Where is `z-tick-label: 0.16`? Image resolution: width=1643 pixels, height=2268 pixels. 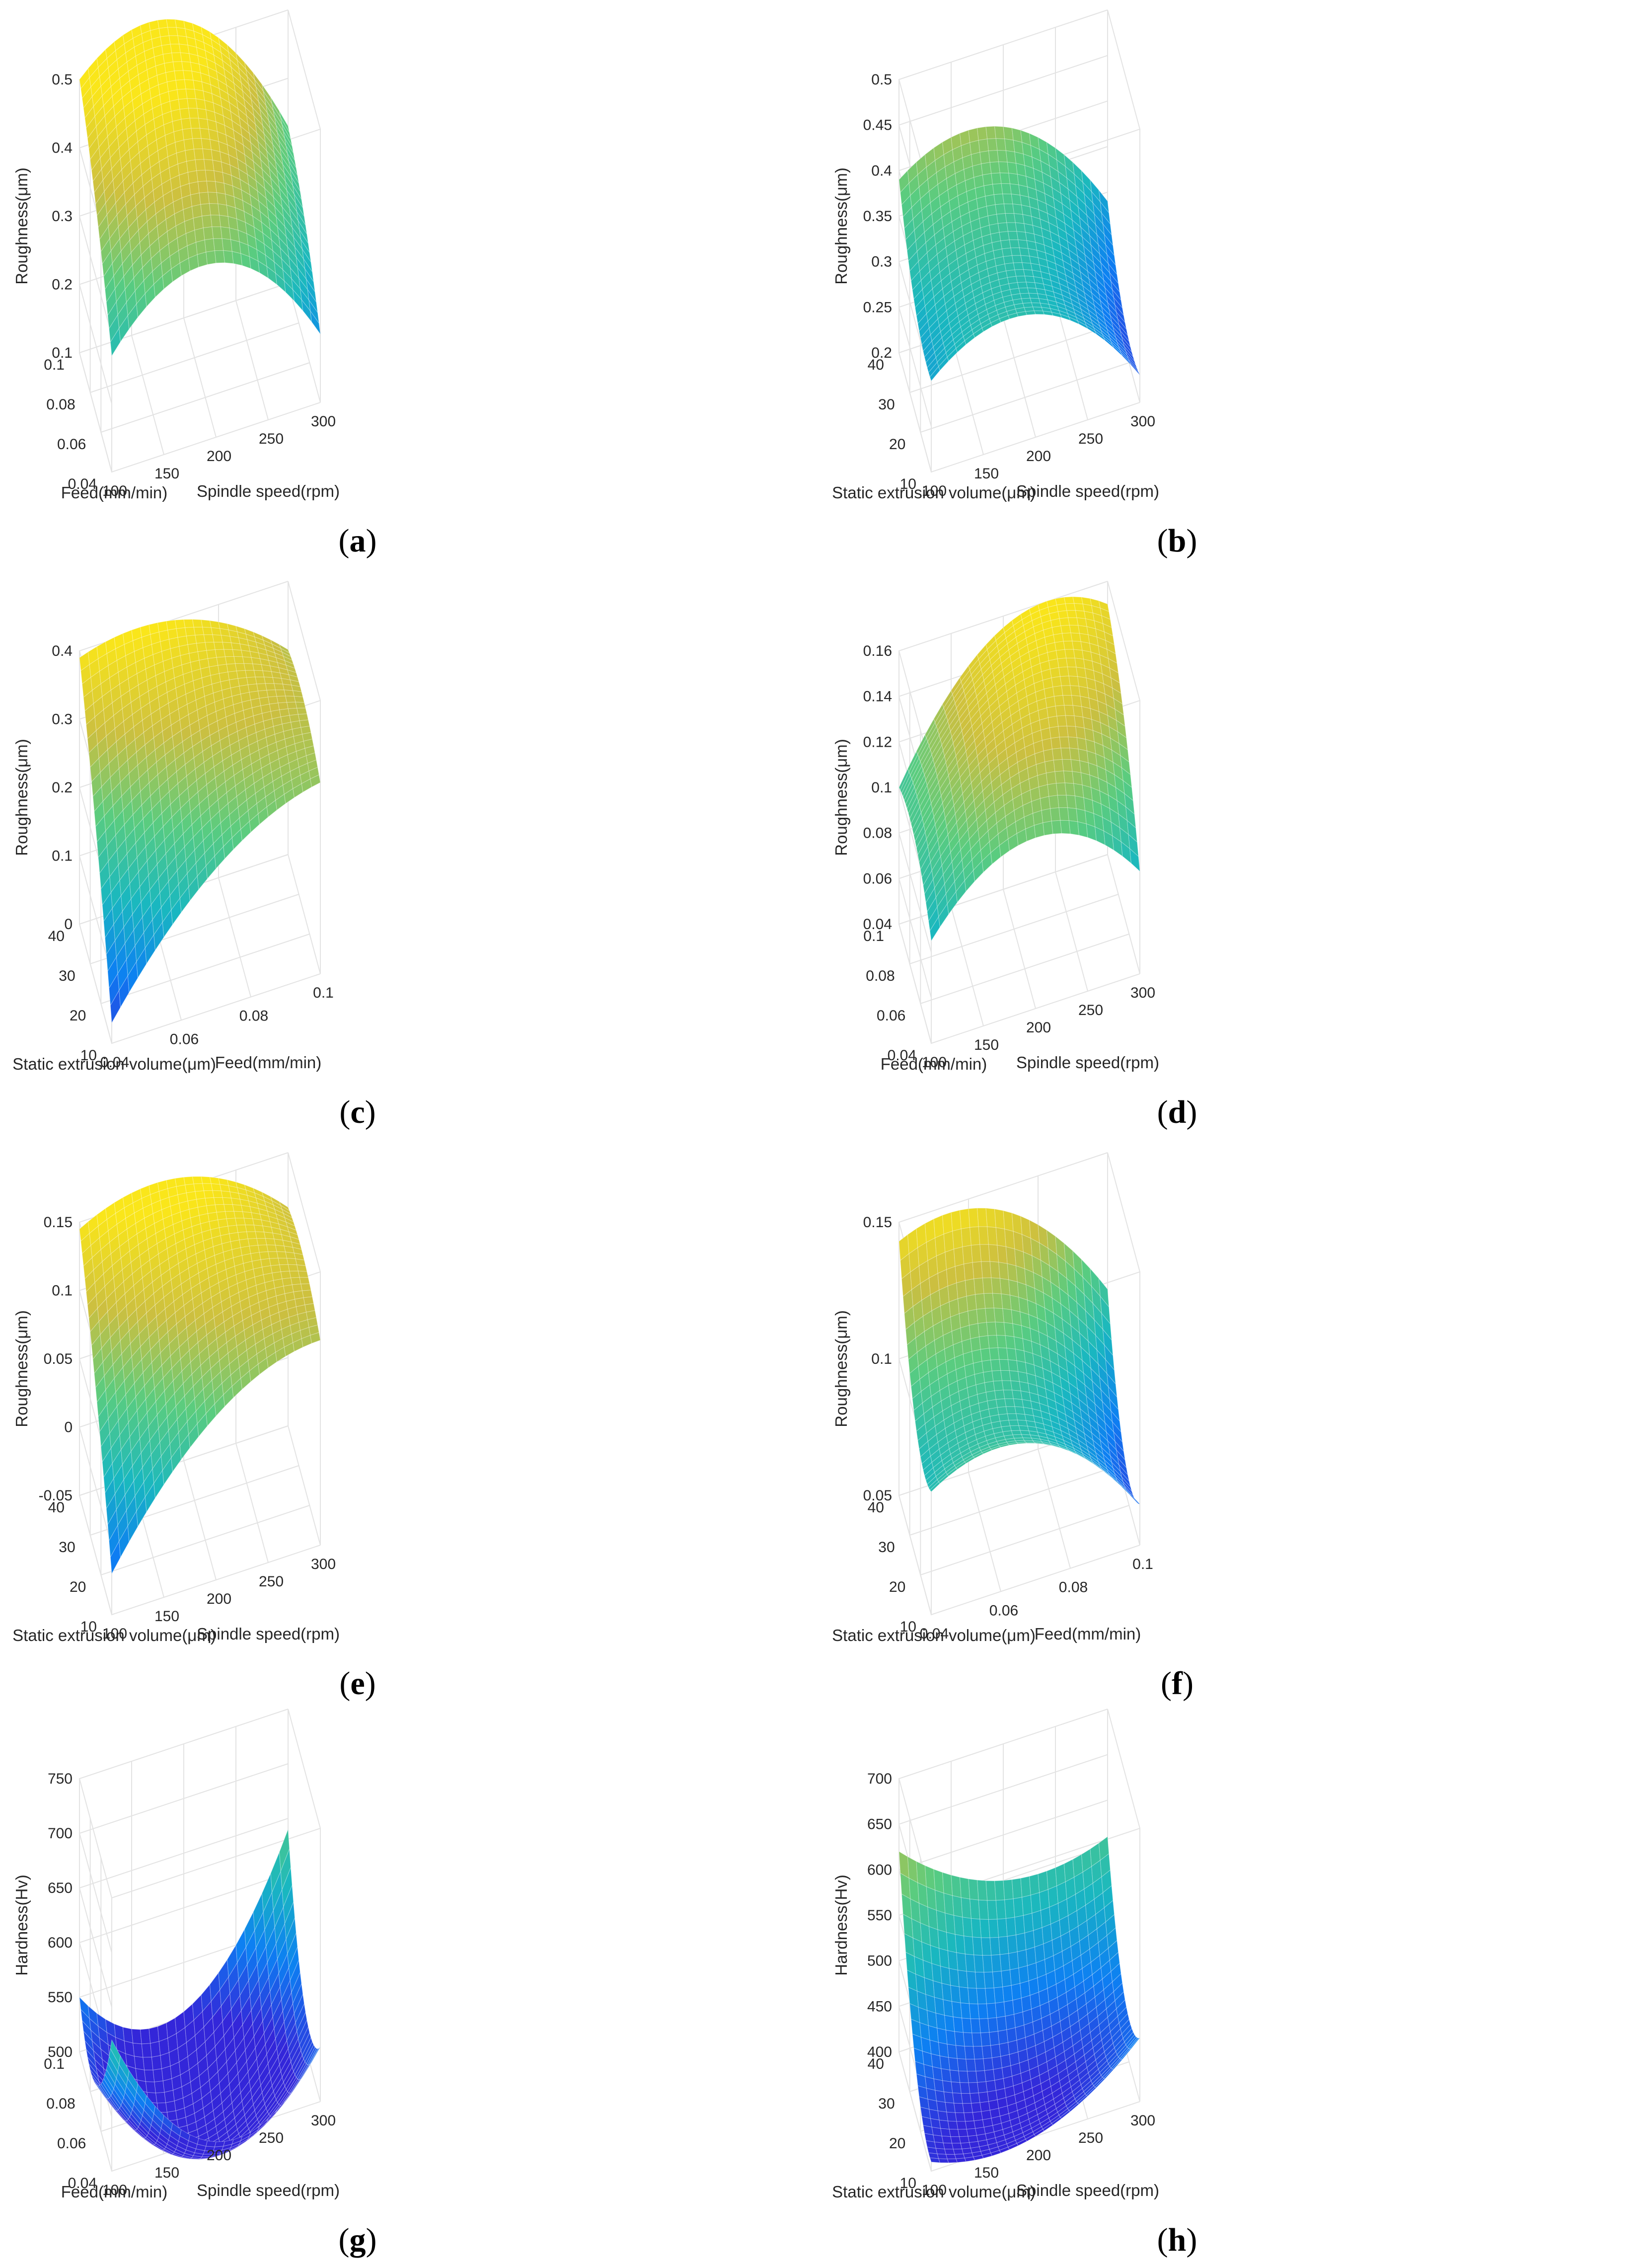
z-tick-label: 0.16 is located at coordinates (878, 651).